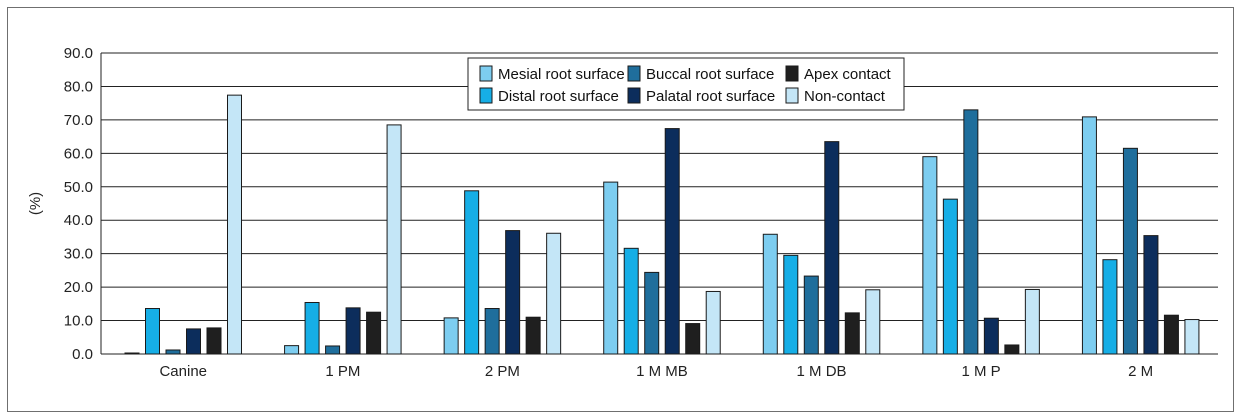 The image size is (1241, 419). What do you see at coordinates (374, 333) in the screenshot?
I see `bar-apex-contact-1-pm` at bounding box center [374, 333].